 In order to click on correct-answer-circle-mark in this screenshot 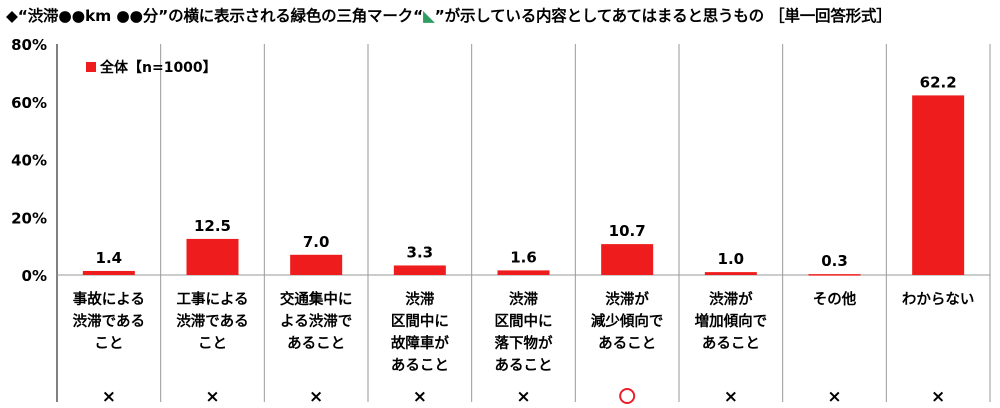, I will do `click(627, 396)`.